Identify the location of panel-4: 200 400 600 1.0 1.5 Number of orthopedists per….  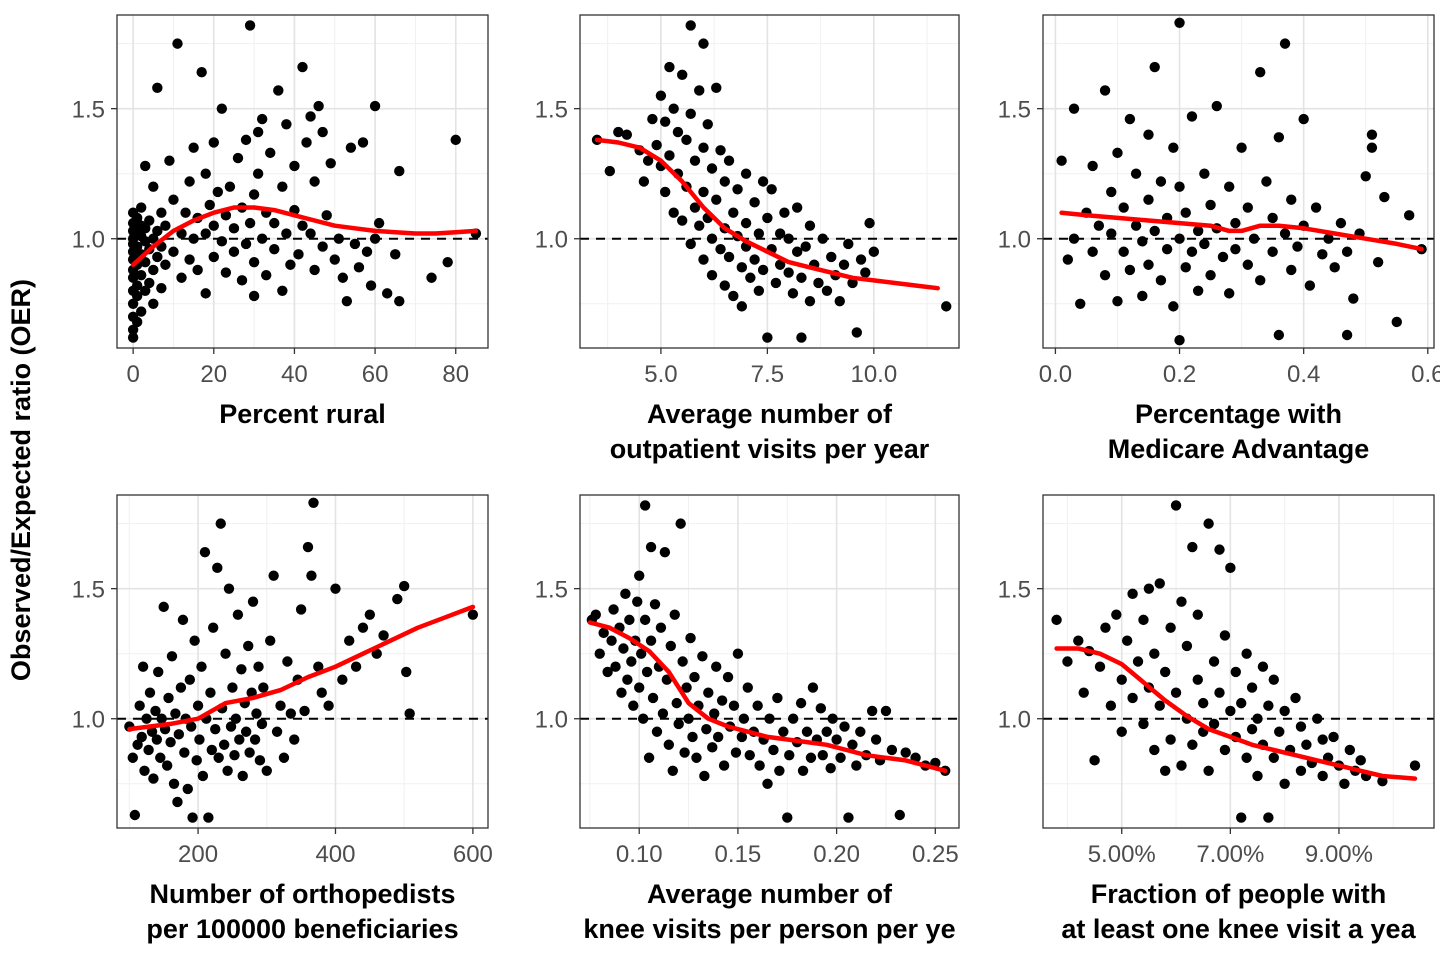
(282, 719).